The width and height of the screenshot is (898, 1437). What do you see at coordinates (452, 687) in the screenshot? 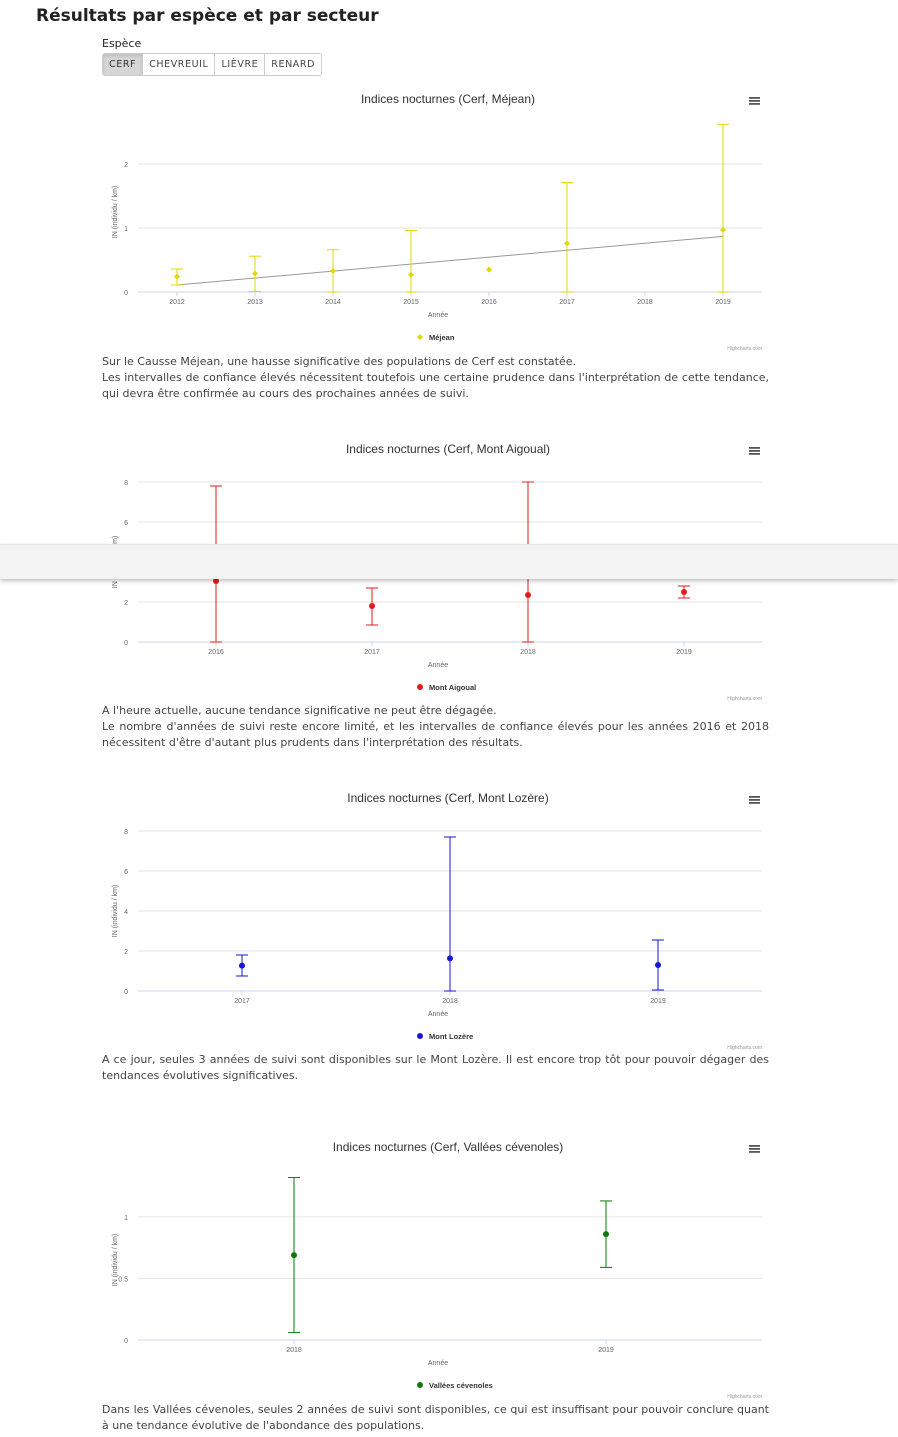
I see `legend-label: Mont Aigoual` at bounding box center [452, 687].